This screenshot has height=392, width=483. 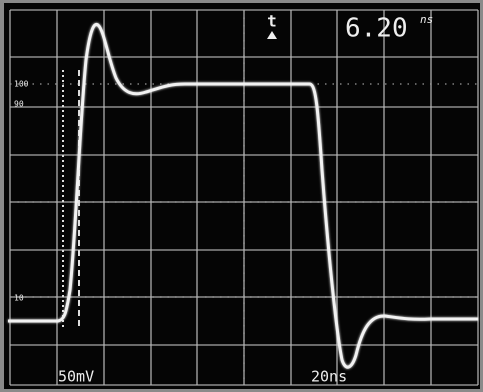 What do you see at coordinates (376, 29) in the screenshot?
I see `readout-value: 6.20` at bounding box center [376, 29].